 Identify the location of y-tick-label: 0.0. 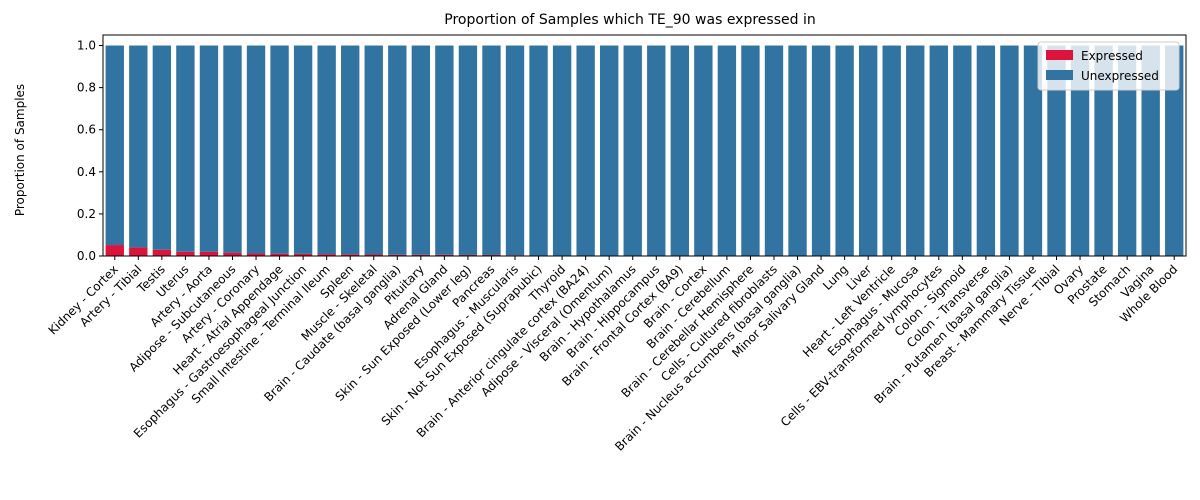
(86, 256).